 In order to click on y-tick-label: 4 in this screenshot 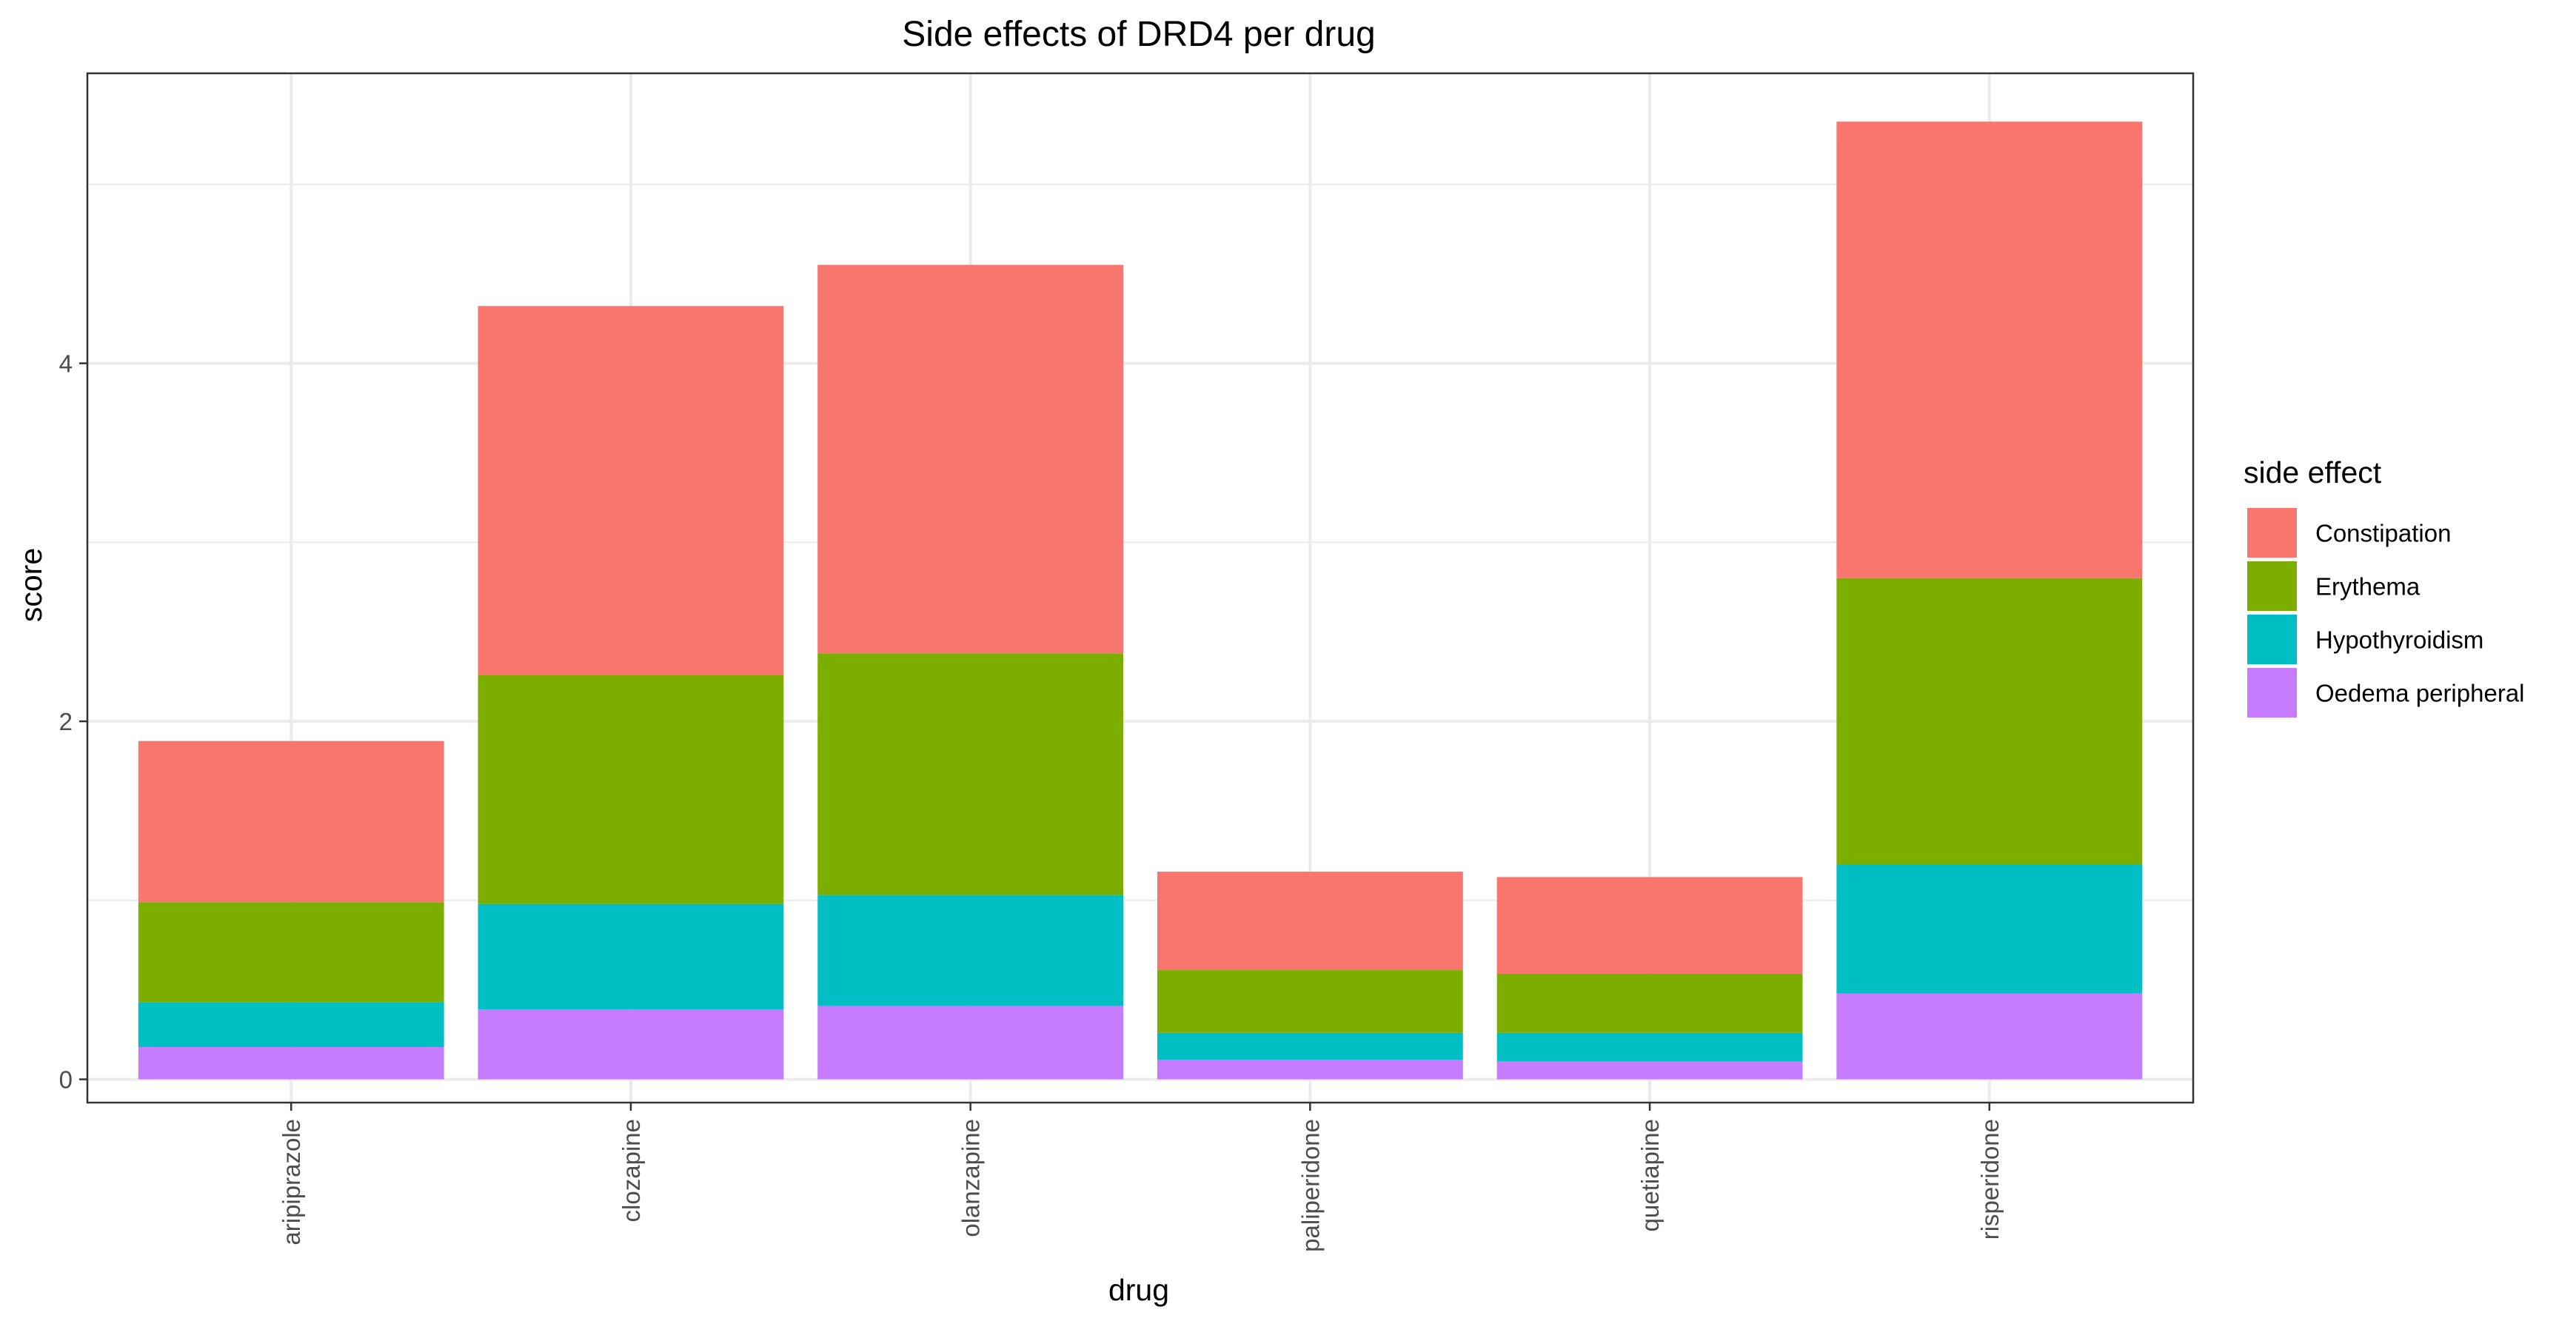, I will do `click(66, 364)`.